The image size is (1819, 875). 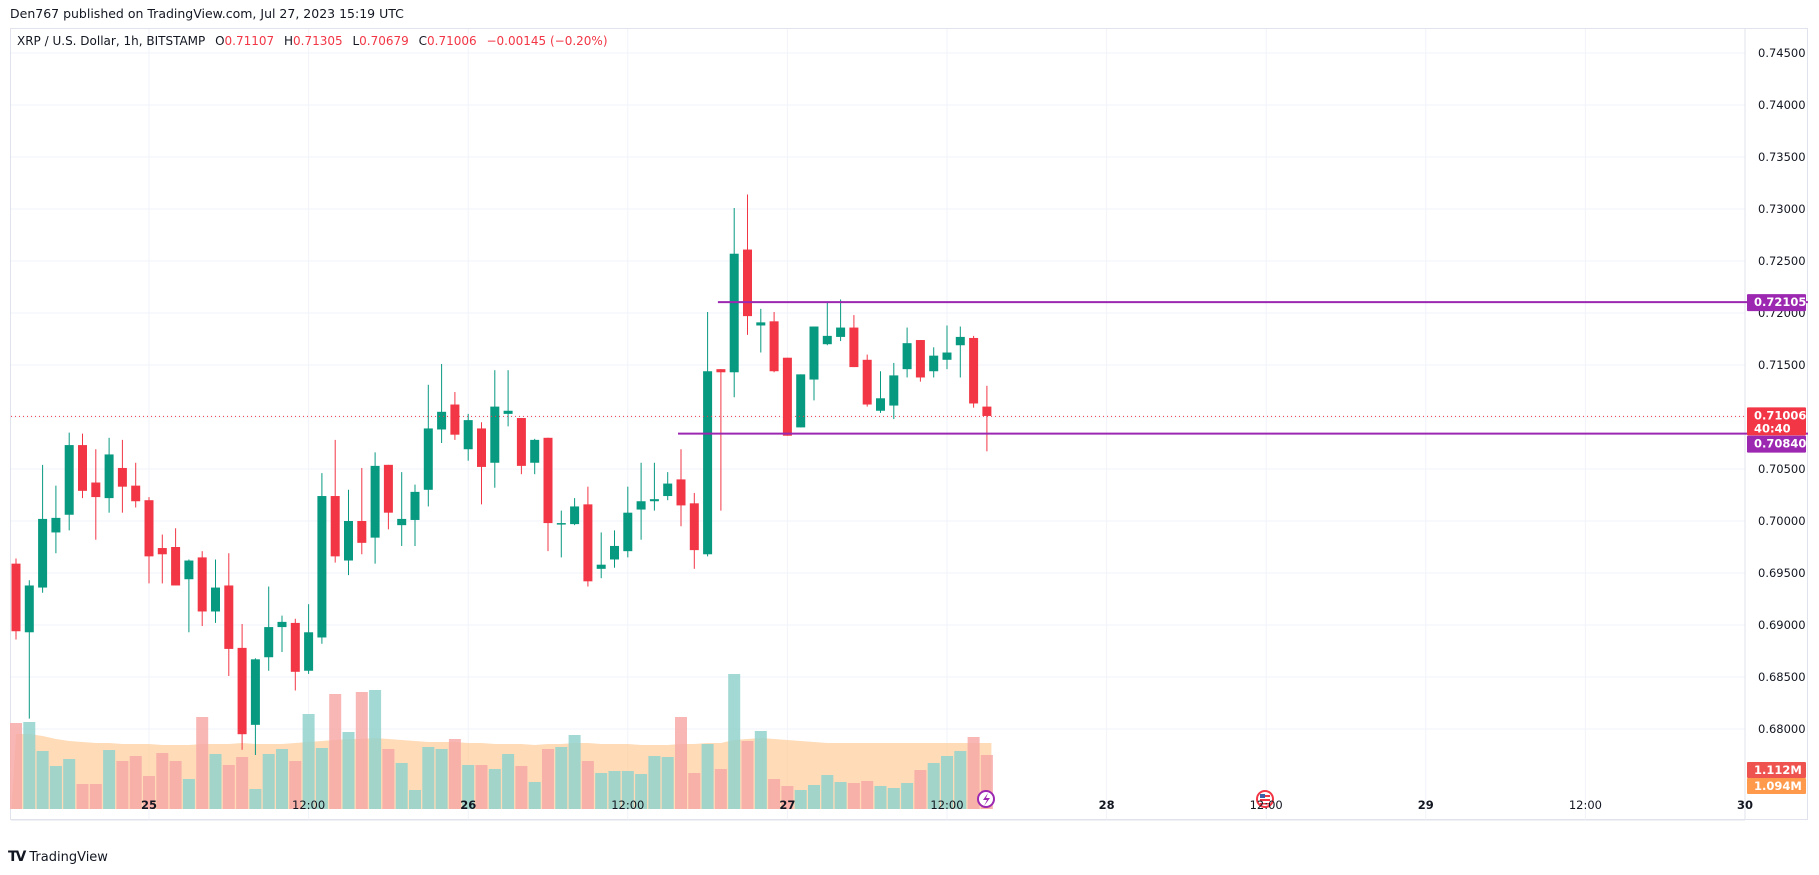 I want to click on svg-text: 25, so click(x=149, y=805).